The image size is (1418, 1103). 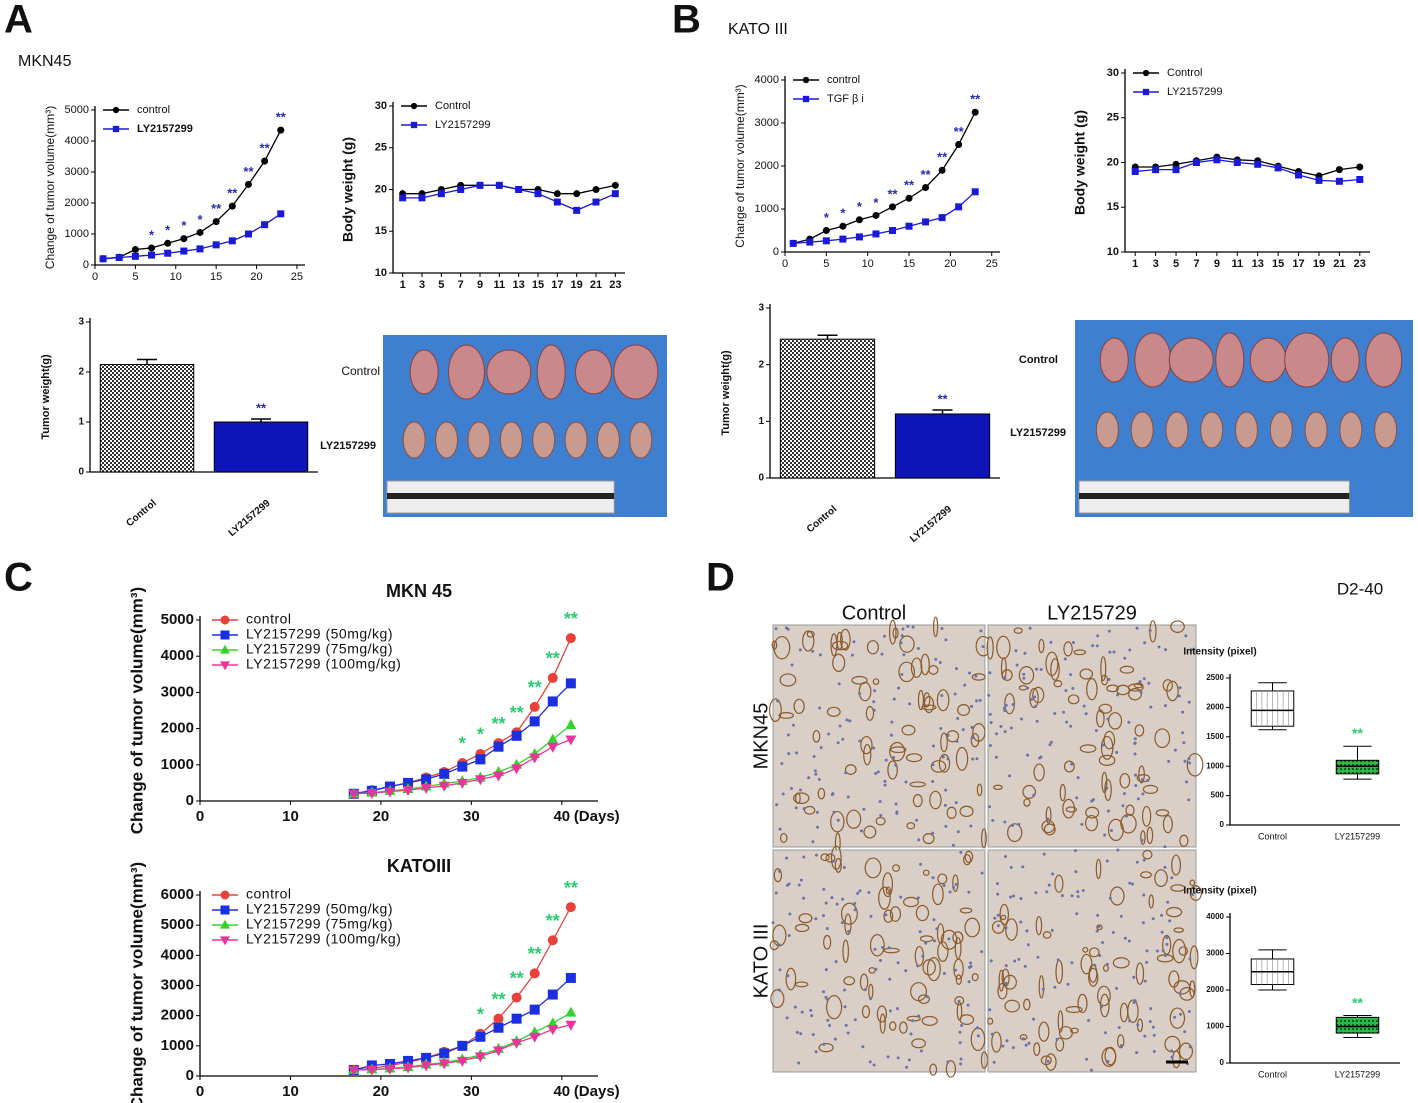 I want to click on box, so click(x=1357, y=1025).